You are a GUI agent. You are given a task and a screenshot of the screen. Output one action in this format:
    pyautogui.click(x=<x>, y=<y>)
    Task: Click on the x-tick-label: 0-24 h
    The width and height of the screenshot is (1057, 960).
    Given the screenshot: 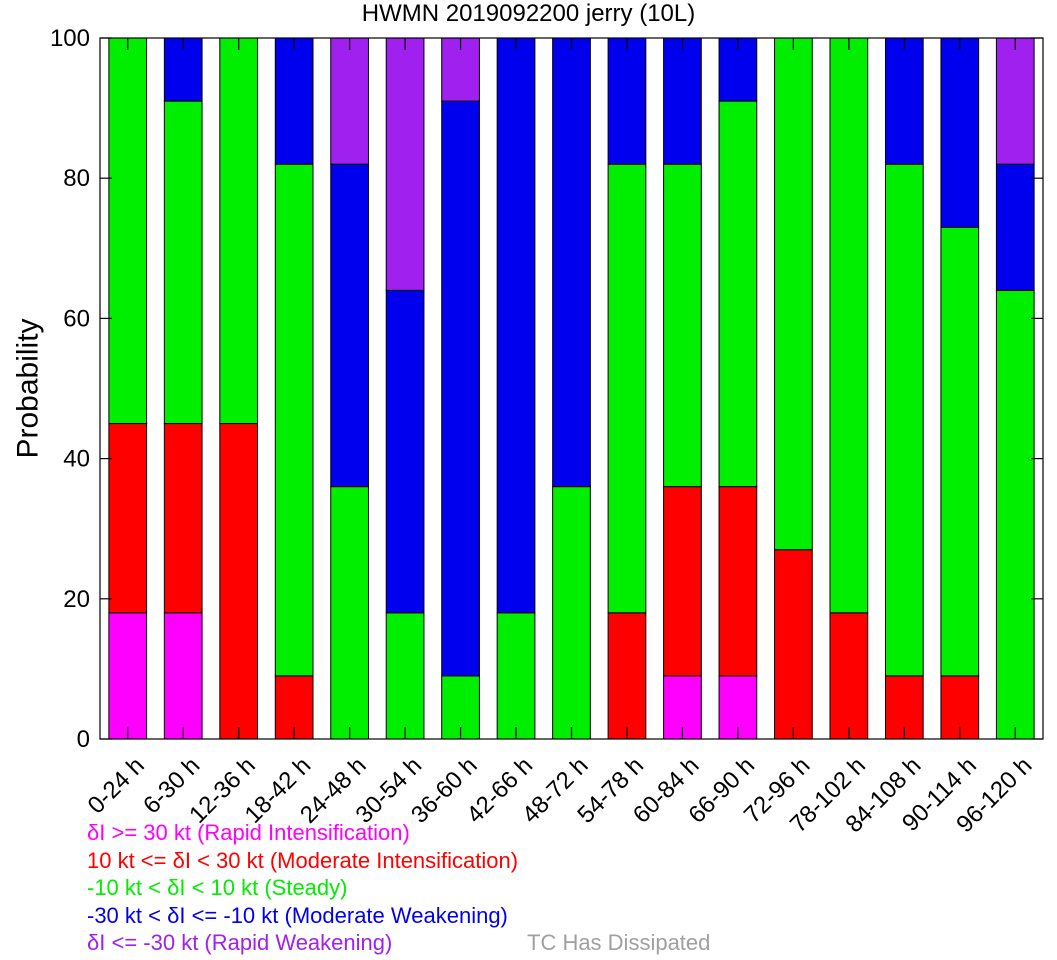 What is the action you would take?
    pyautogui.click(x=116, y=785)
    